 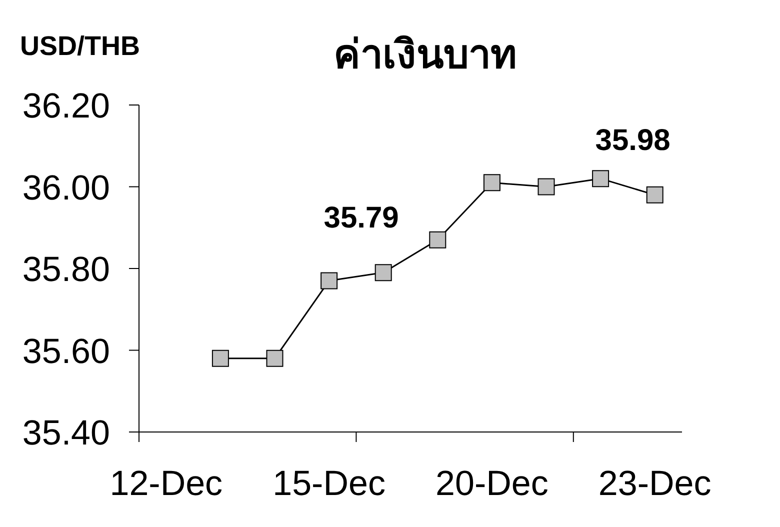 What do you see at coordinates (425, 55) in the screenshot?
I see `chart-title: ค่าเงินบาท` at bounding box center [425, 55].